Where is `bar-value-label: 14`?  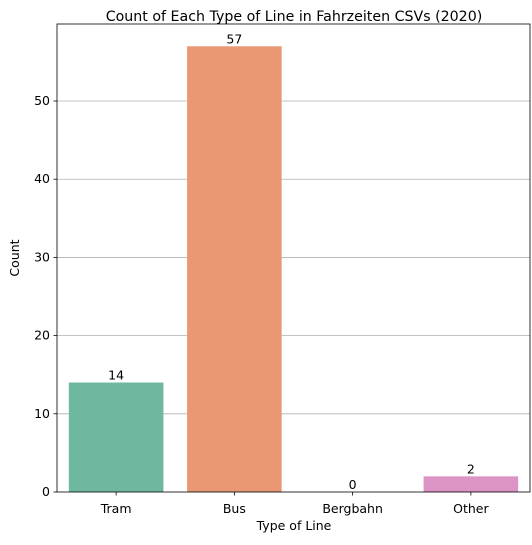
bar-value-label: 14 is located at coordinates (116, 375).